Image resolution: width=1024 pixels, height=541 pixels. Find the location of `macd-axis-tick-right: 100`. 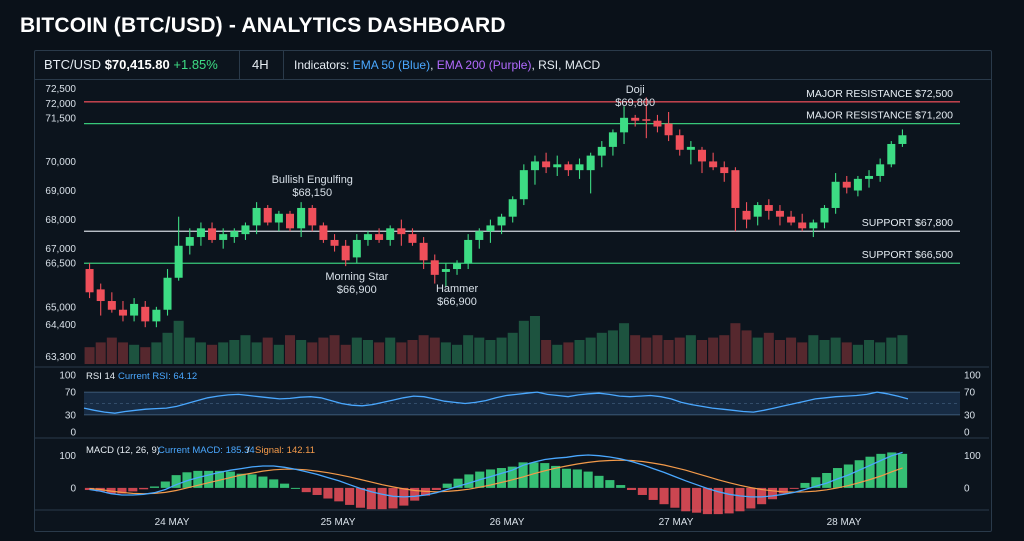

macd-axis-tick-right: 100 is located at coordinates (972, 456).